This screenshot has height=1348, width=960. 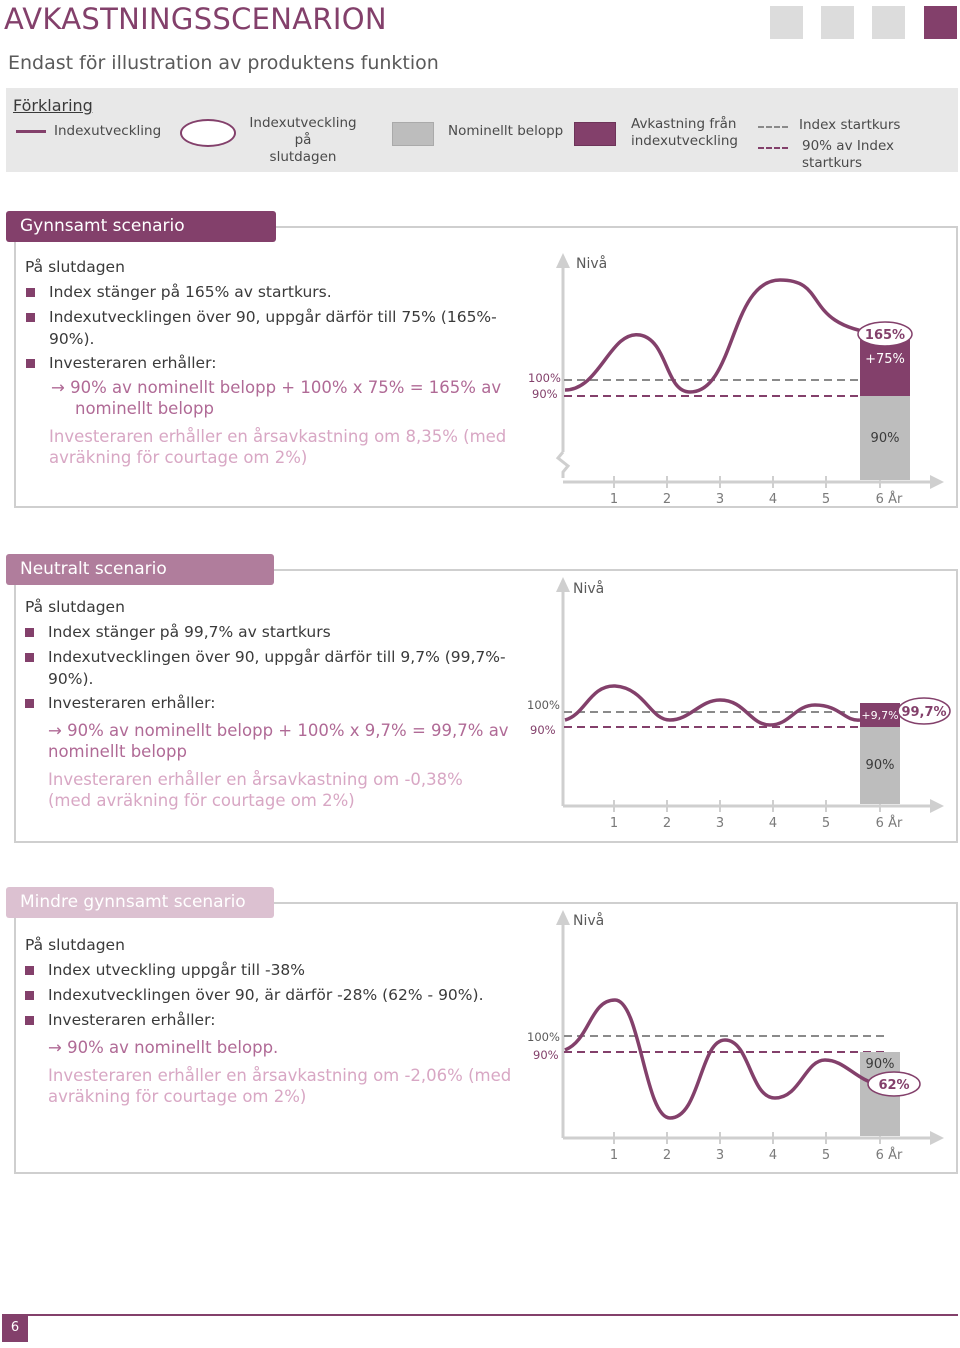 I want to click on bar-top-label: 62%, so click(x=893, y=1085).